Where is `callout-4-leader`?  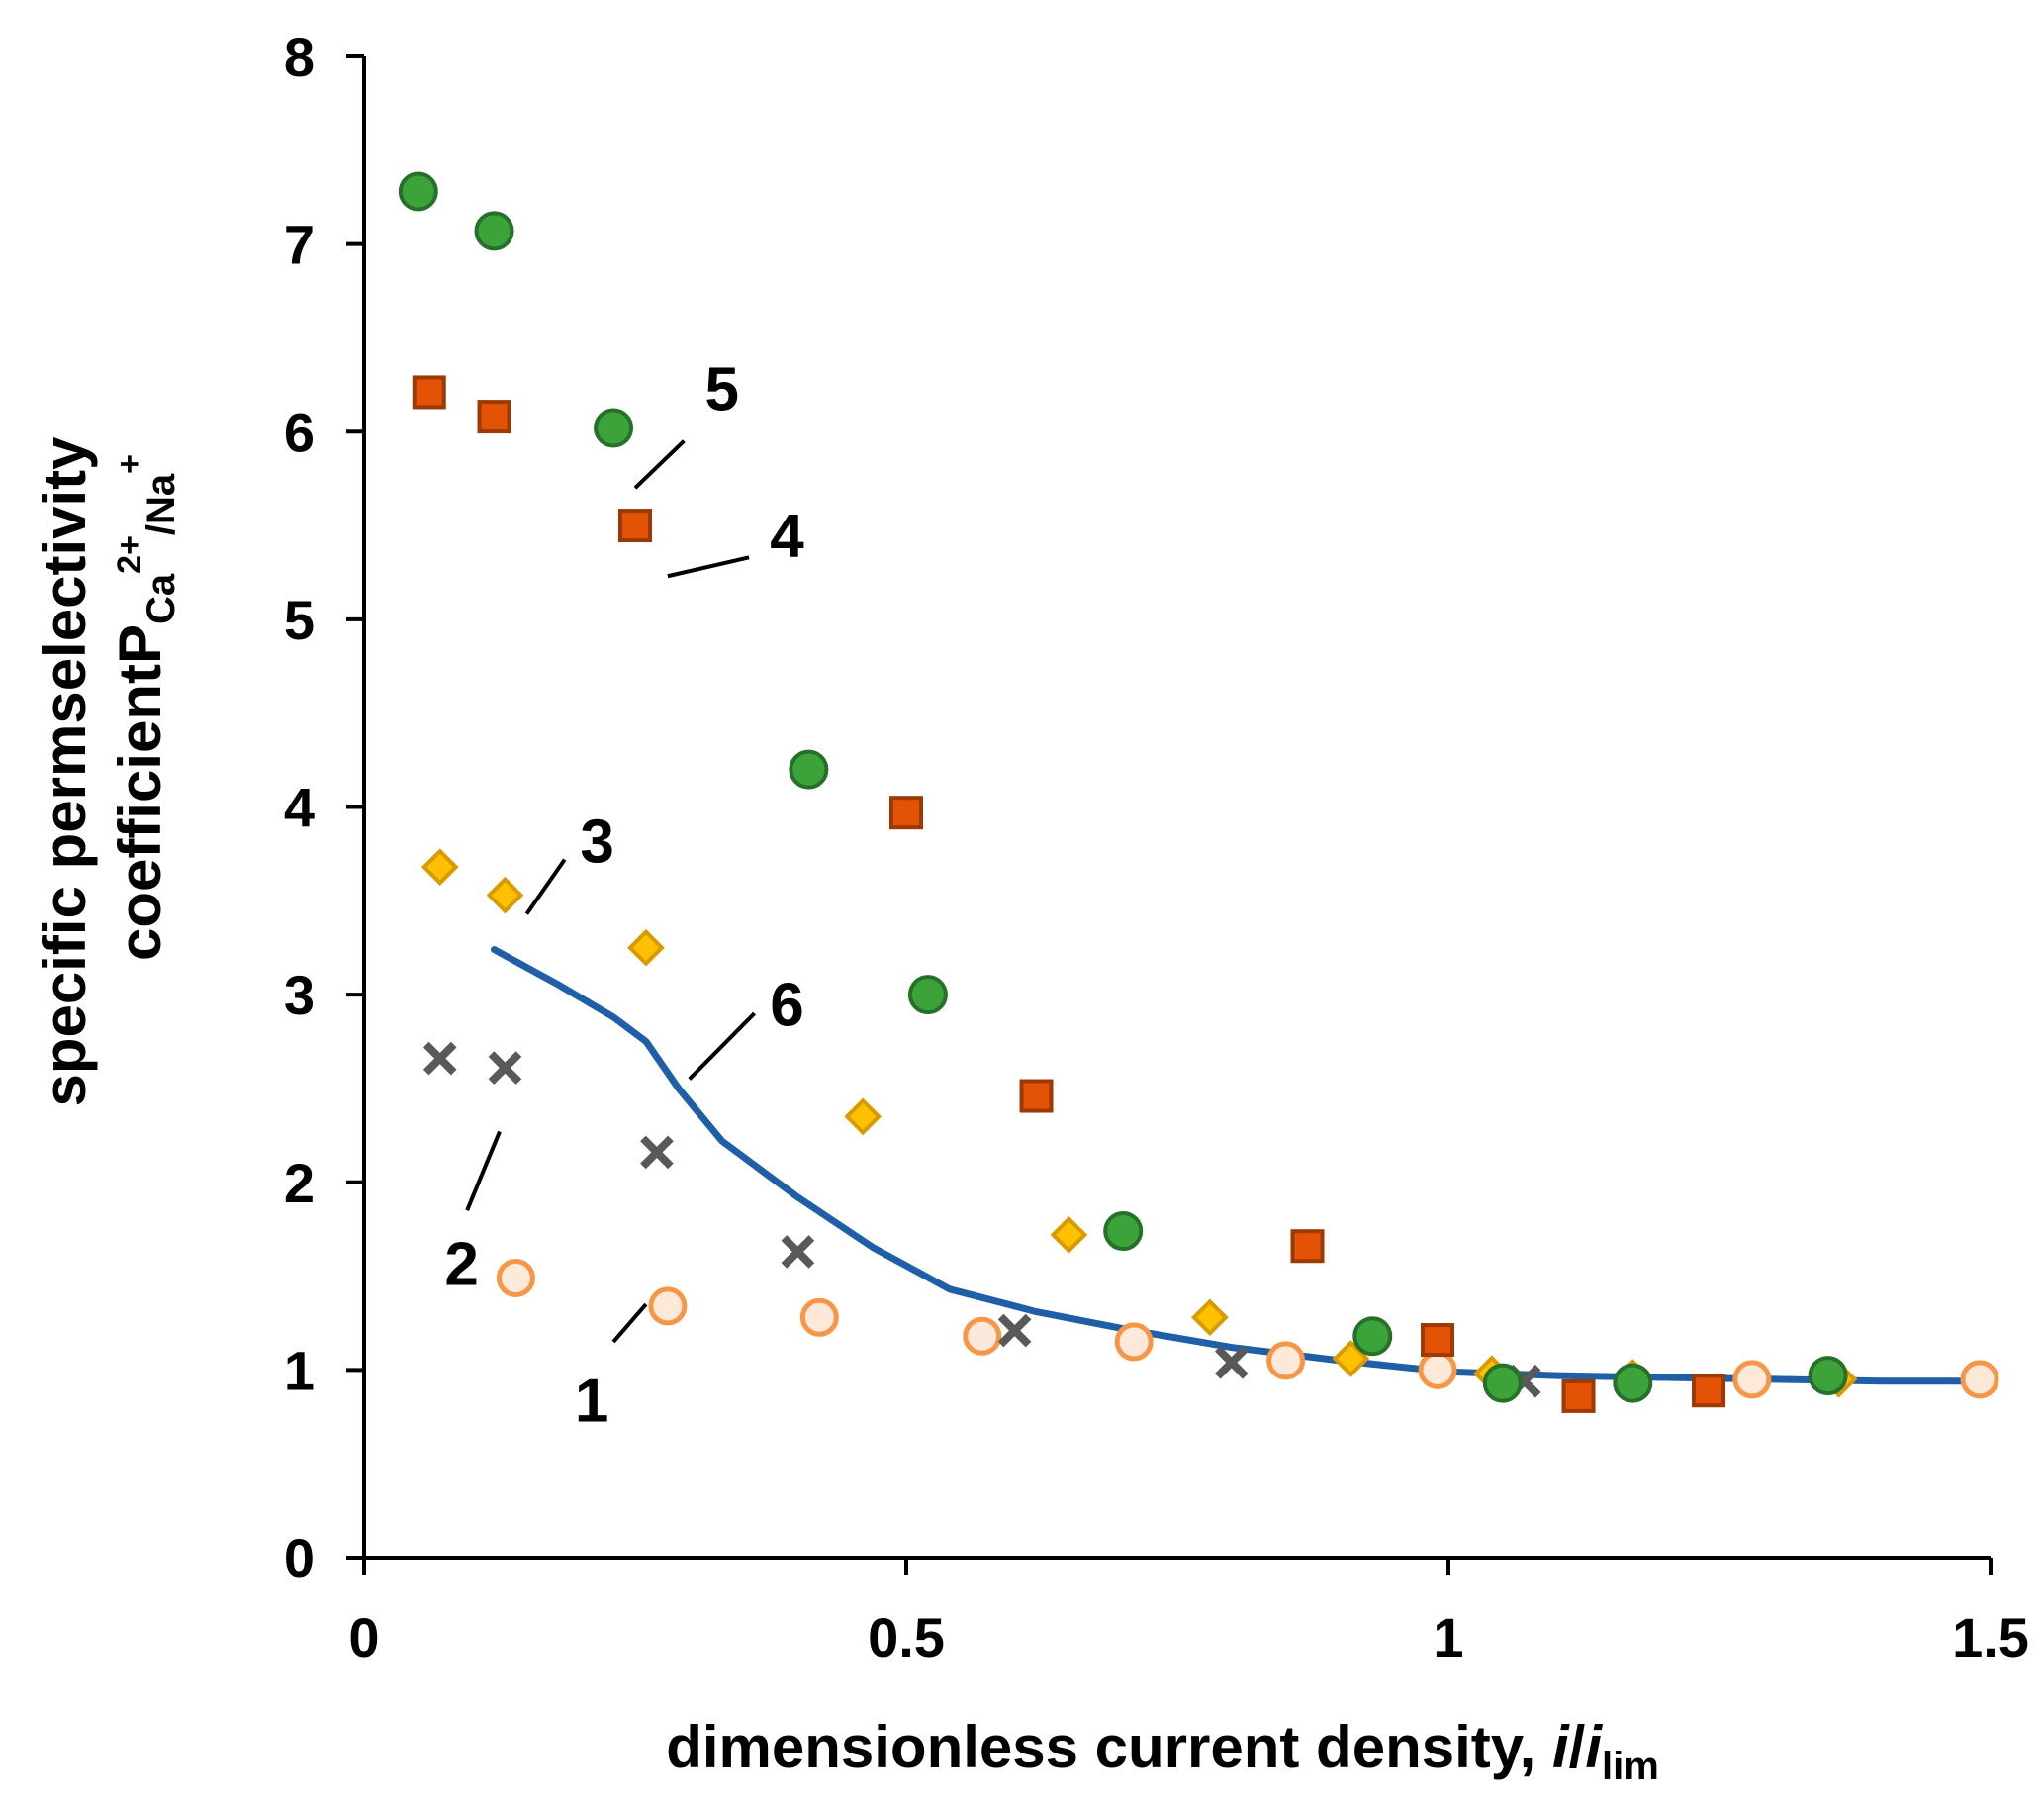
callout-4-leader is located at coordinates (708, 567).